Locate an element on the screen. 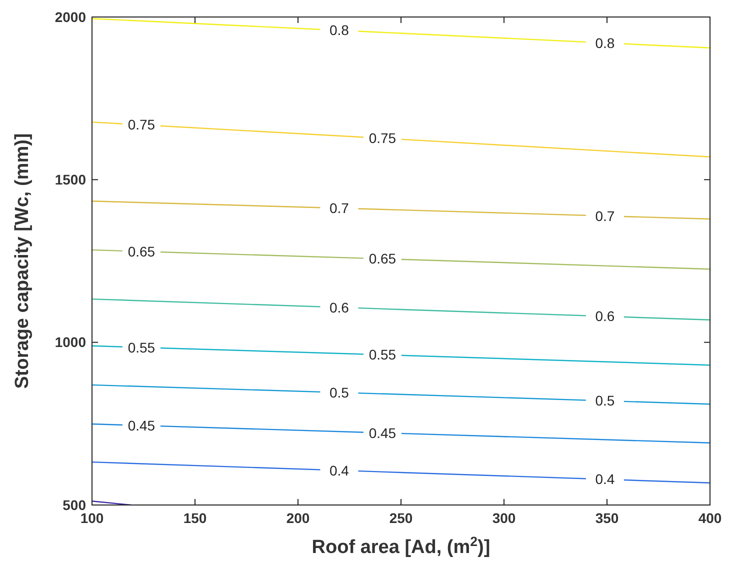 This screenshot has height=580, width=737. text: 0.45 is located at coordinates (142, 425).